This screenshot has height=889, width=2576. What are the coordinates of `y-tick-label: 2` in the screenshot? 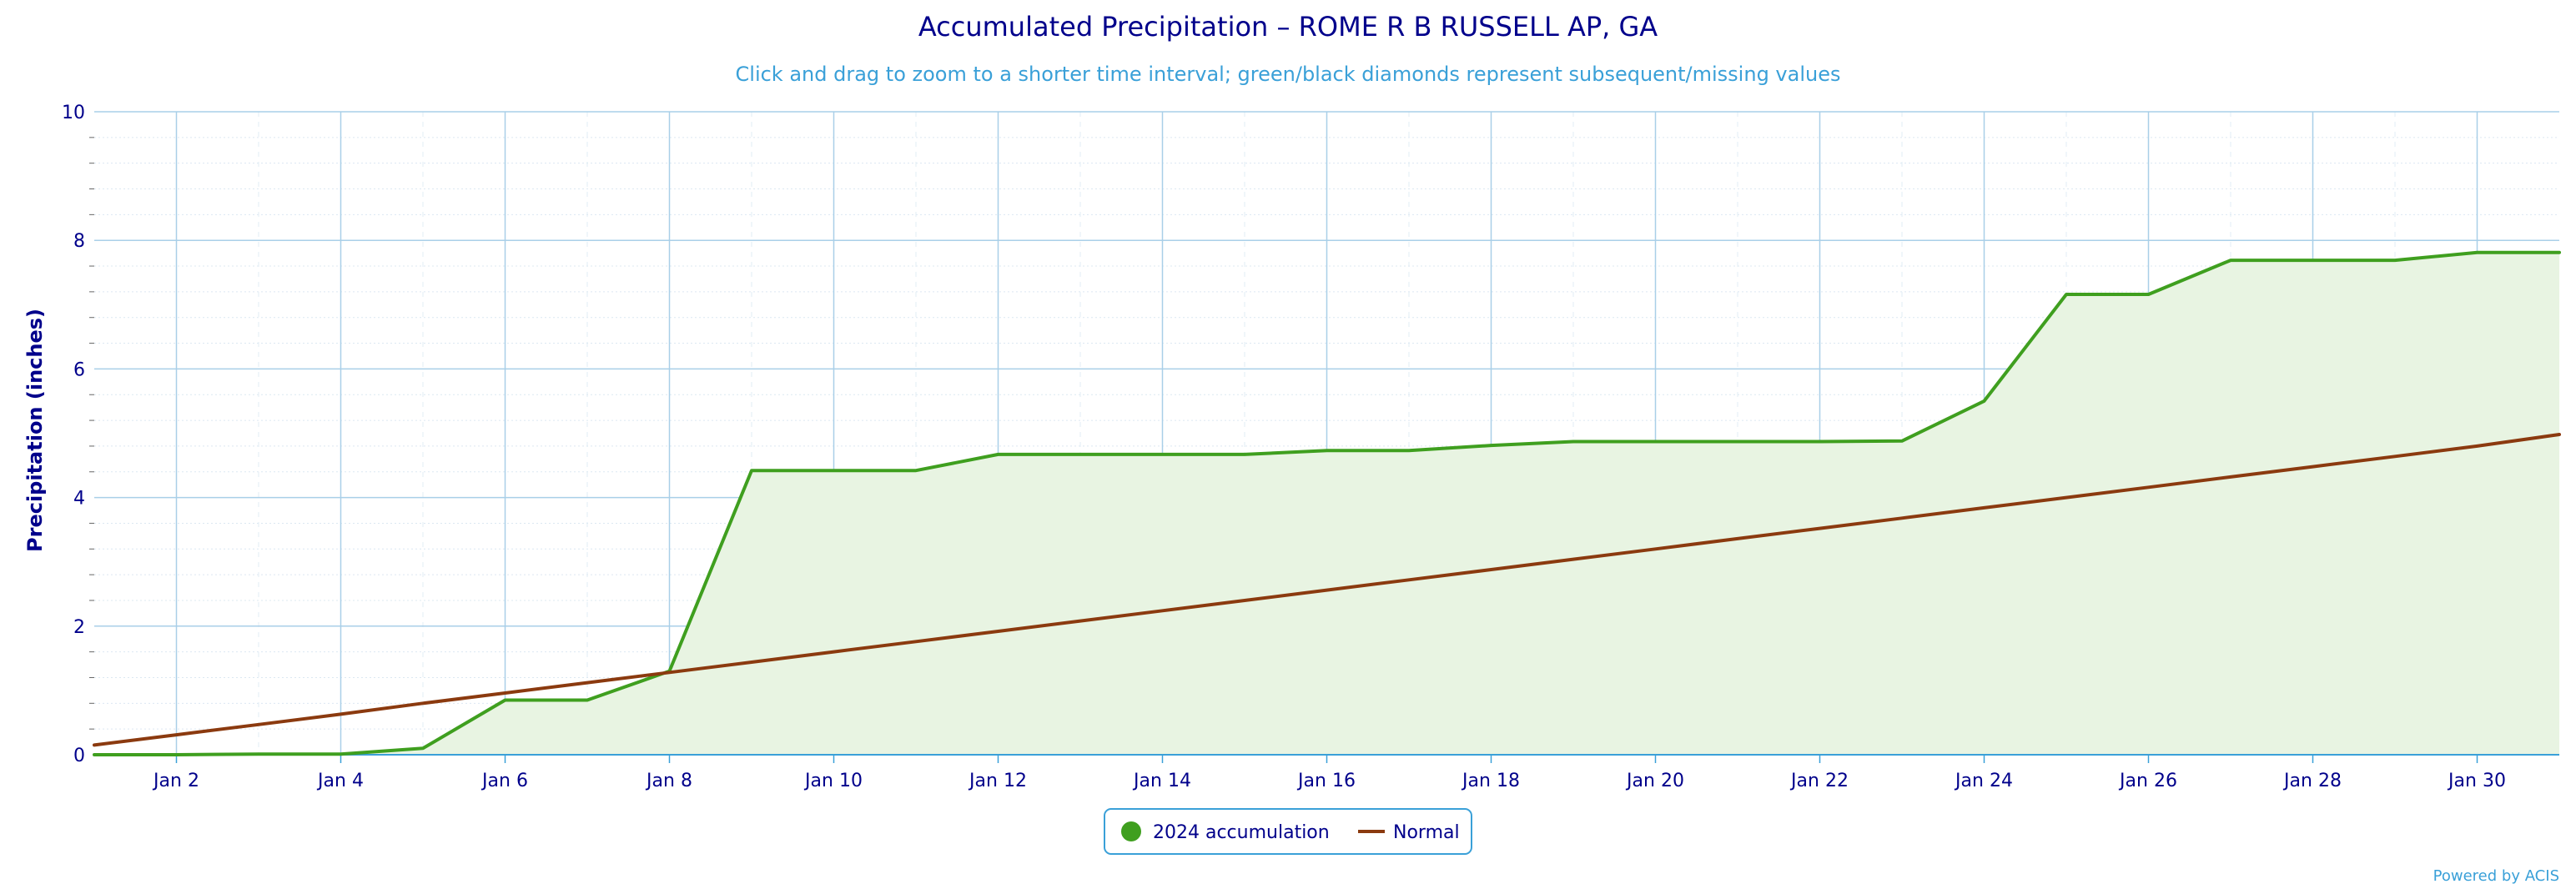 It's located at (79, 627).